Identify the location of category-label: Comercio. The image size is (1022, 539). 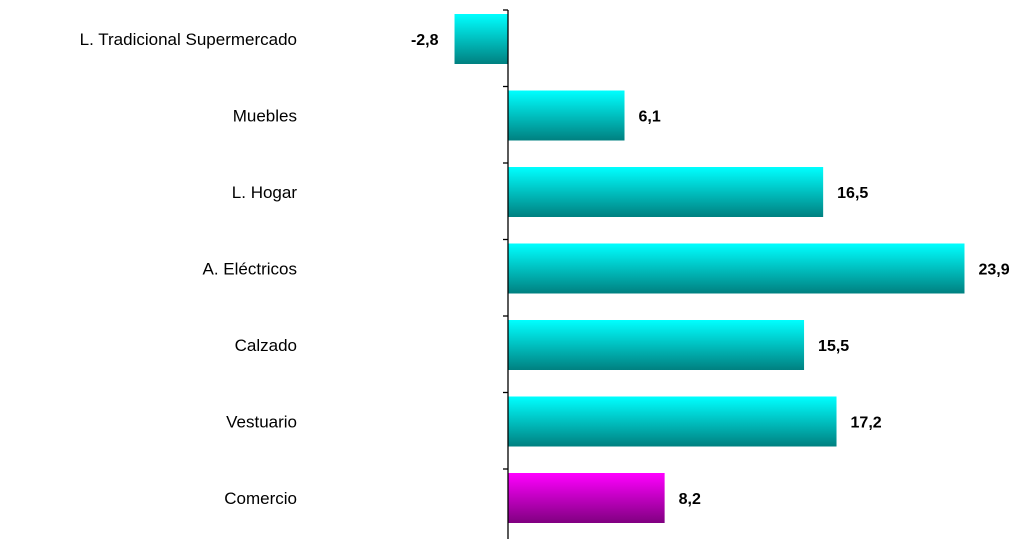
(260, 498).